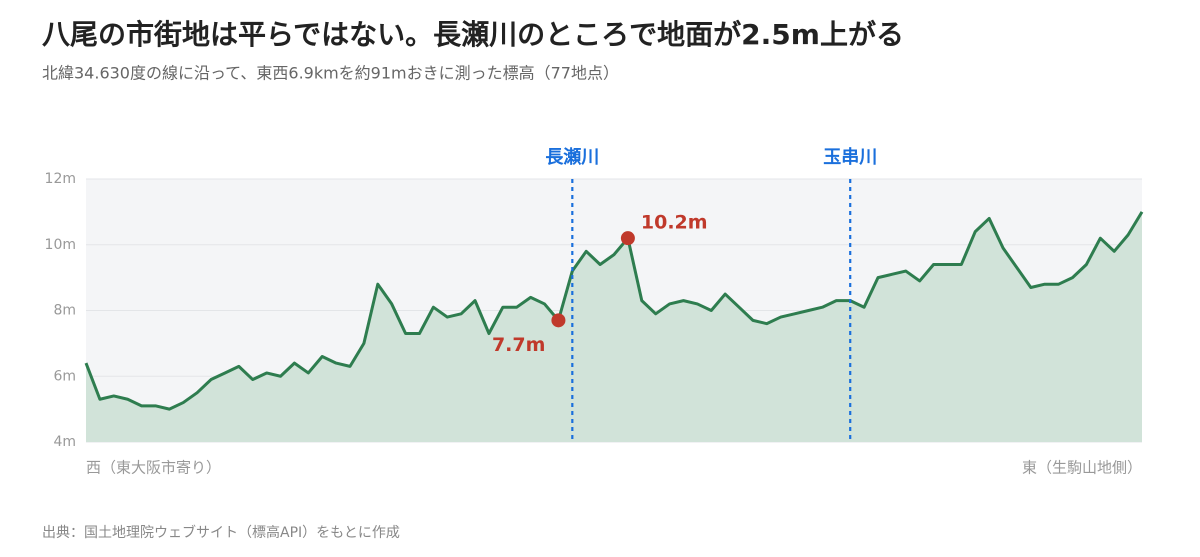 The width and height of the screenshot is (1200, 557). I want to click on x-tick-label: 東（生駒山地側）, so click(1082, 468).